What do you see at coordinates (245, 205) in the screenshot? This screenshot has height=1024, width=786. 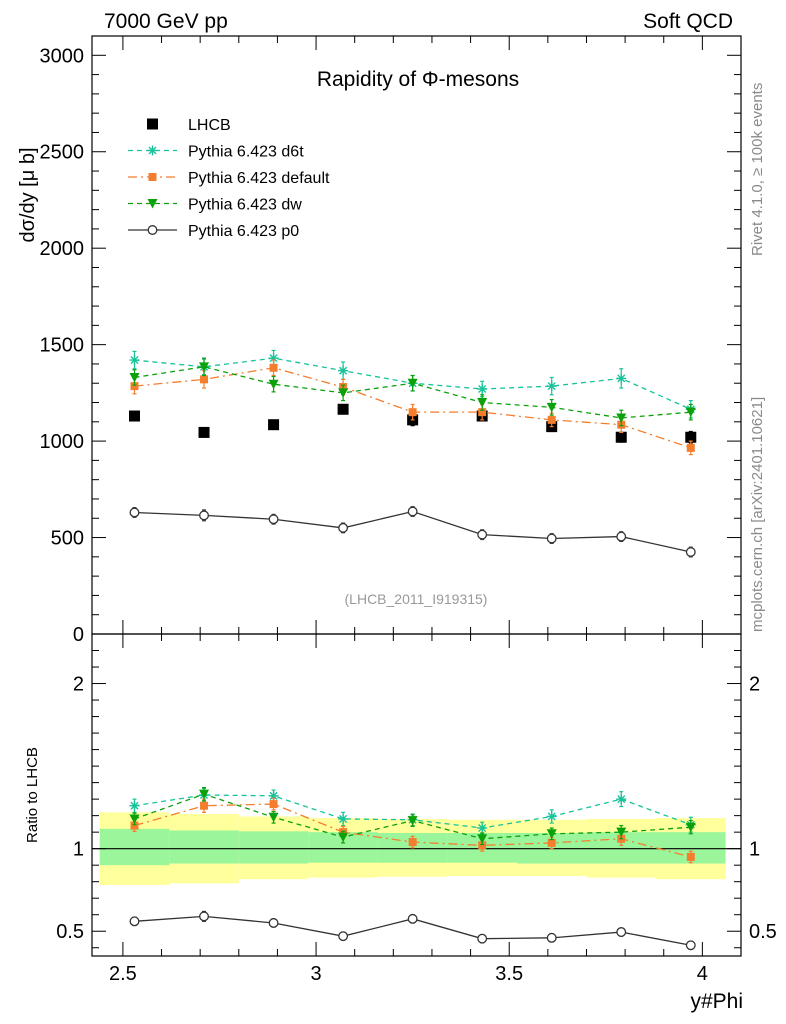 I see `legend-label-pythia-6-423-dw: Pythia 6.423 dw` at bounding box center [245, 205].